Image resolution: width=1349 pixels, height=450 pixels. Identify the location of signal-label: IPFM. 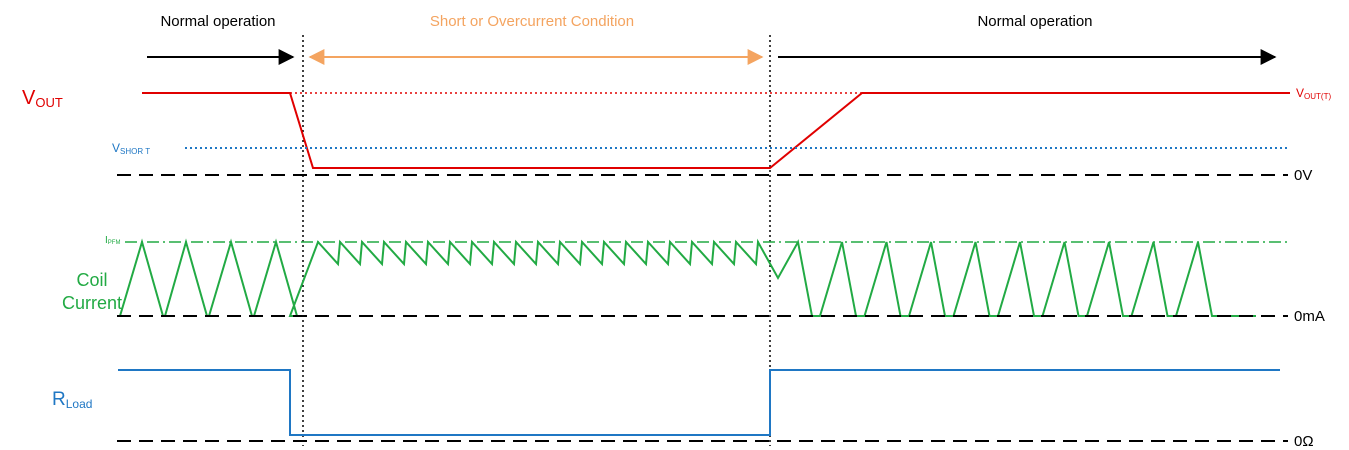
(112, 240).